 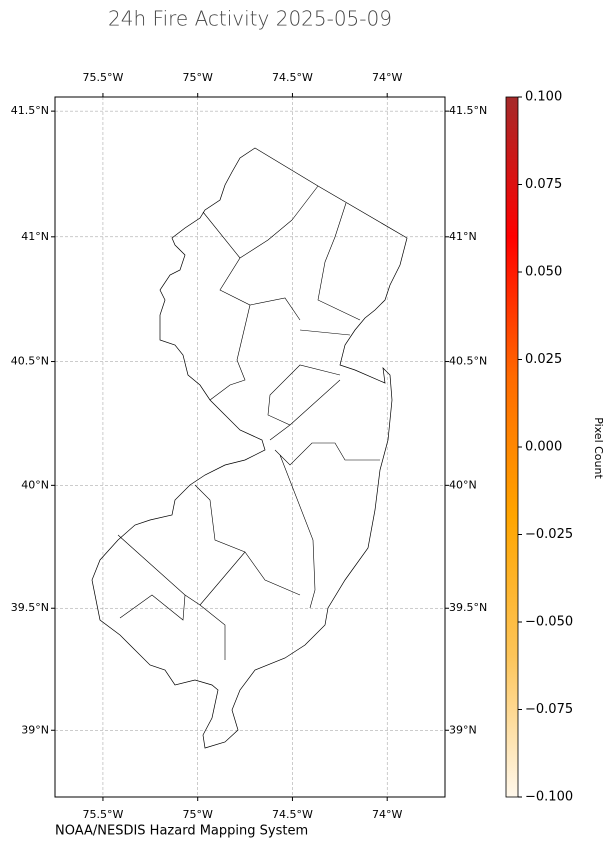 I want to click on chart-title: 24h Fire Activity 2025-05-09, so click(x=250, y=19).